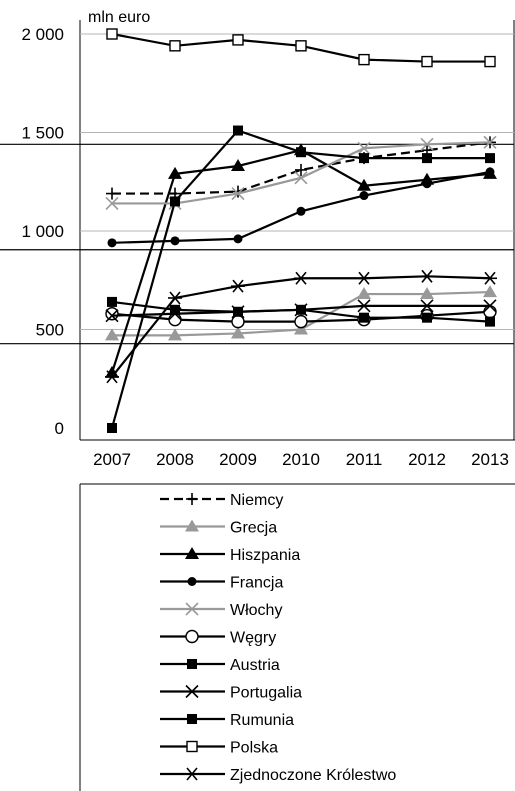  Describe the element at coordinates (256, 610) in the screenshot. I see `legend-label: Włochy` at that location.